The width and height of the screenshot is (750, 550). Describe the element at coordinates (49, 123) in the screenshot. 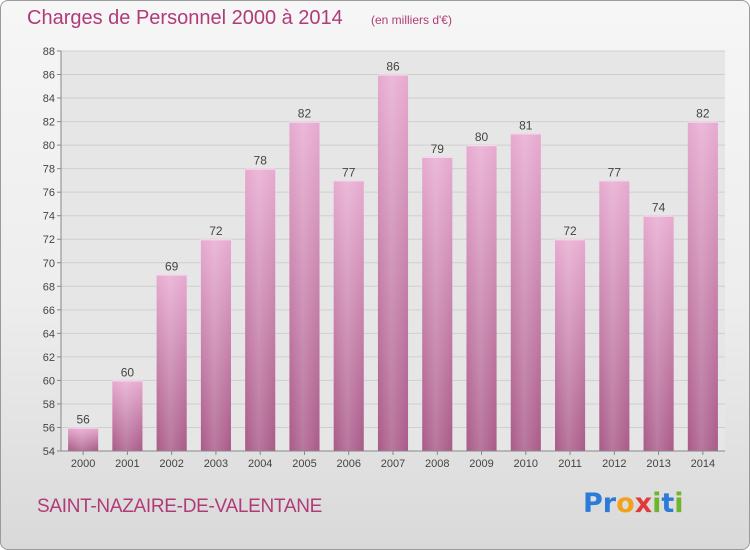

I see `y-tick-label: 82` at that location.